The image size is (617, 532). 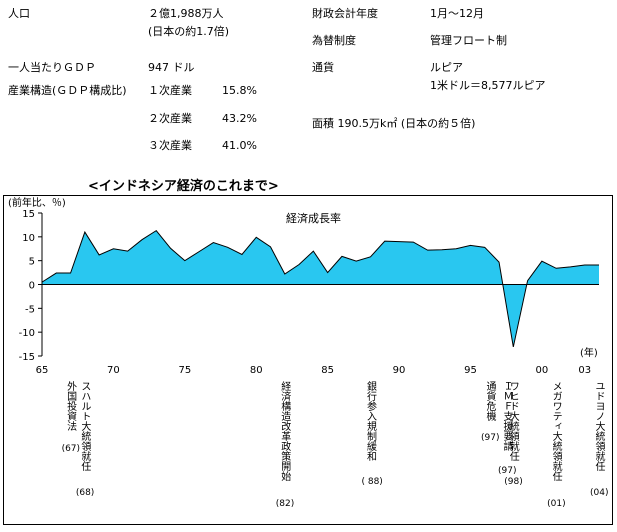 I want to click on fiscal-year-label: 財政会計年度, so click(x=345, y=13).